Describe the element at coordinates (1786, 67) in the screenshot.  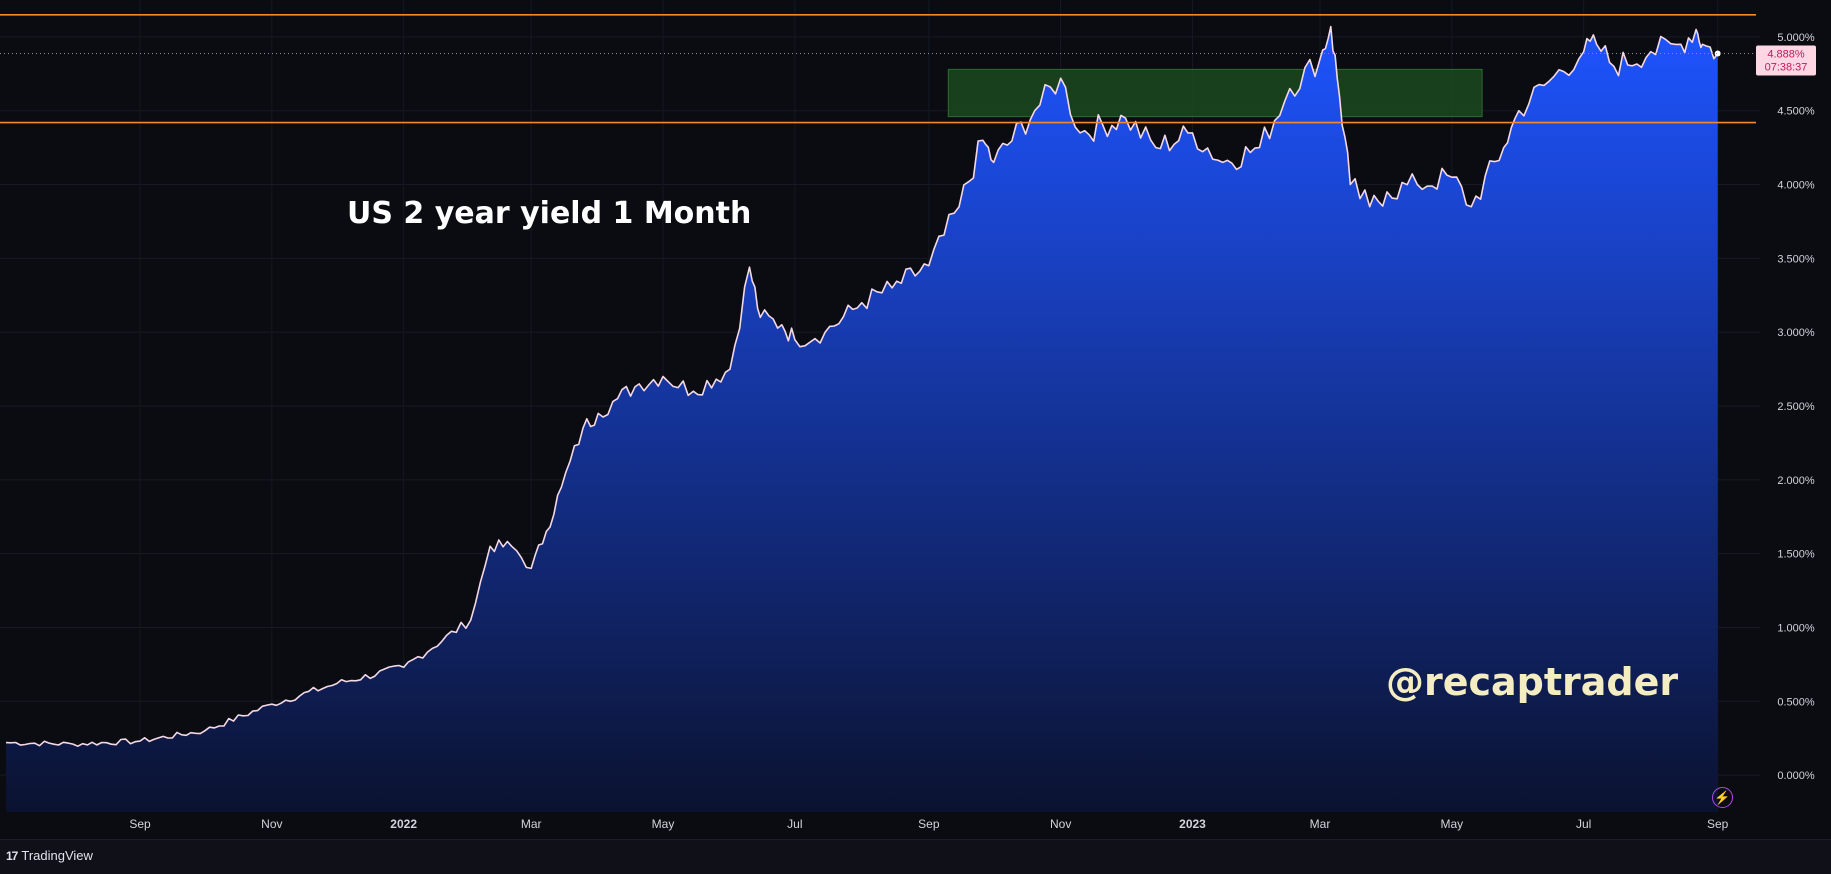
I see `countdown-label: 07:38:37` at that location.